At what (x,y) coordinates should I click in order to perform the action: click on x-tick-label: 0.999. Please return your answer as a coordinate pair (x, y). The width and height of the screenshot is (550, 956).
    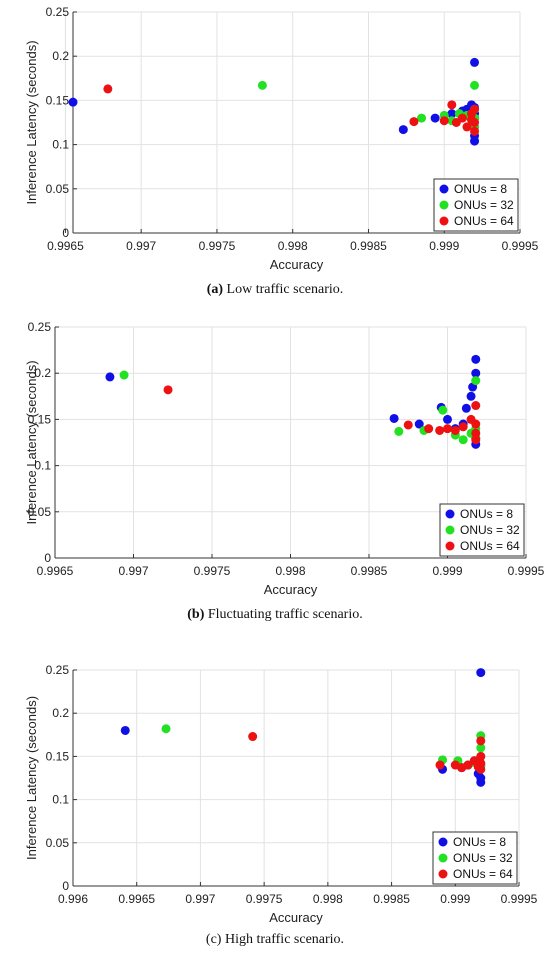
    Looking at the image, I should click on (447, 571).